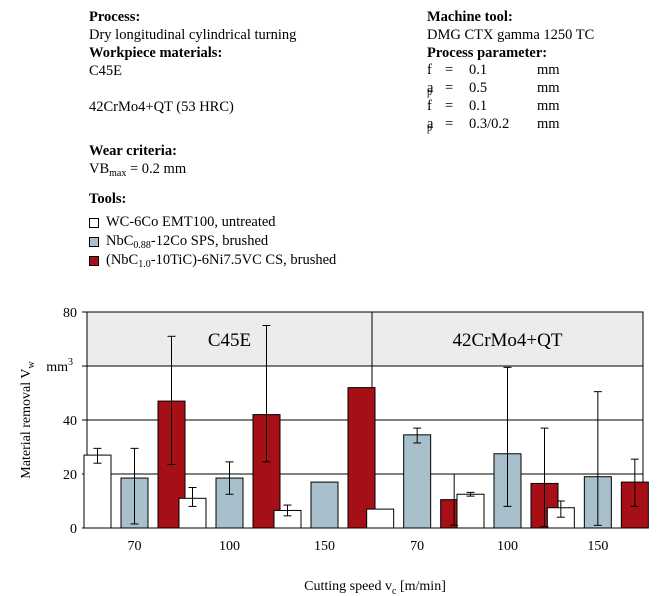 The width and height of the screenshot is (663, 596). I want to click on machine-heading: Machine tool:, so click(470, 17).